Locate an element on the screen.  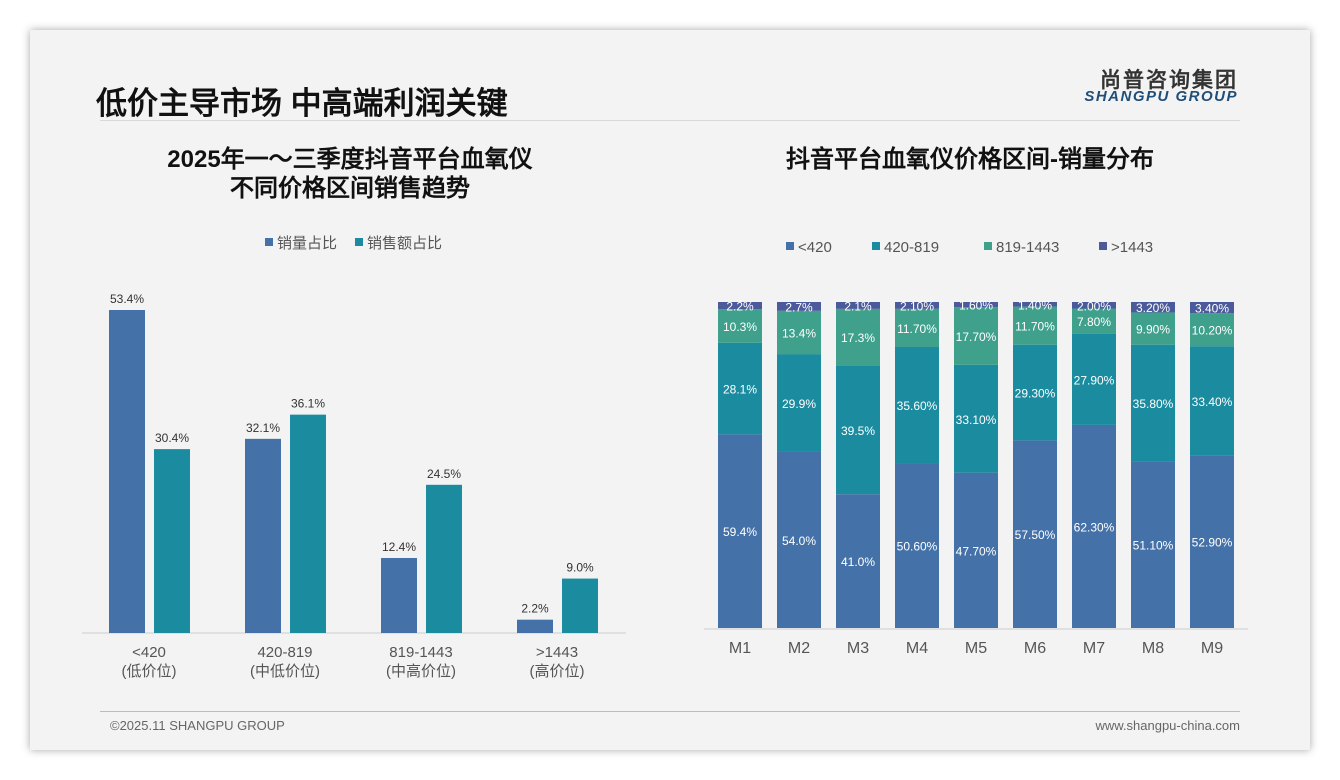
data-label: 13.4% is located at coordinates (799, 334).